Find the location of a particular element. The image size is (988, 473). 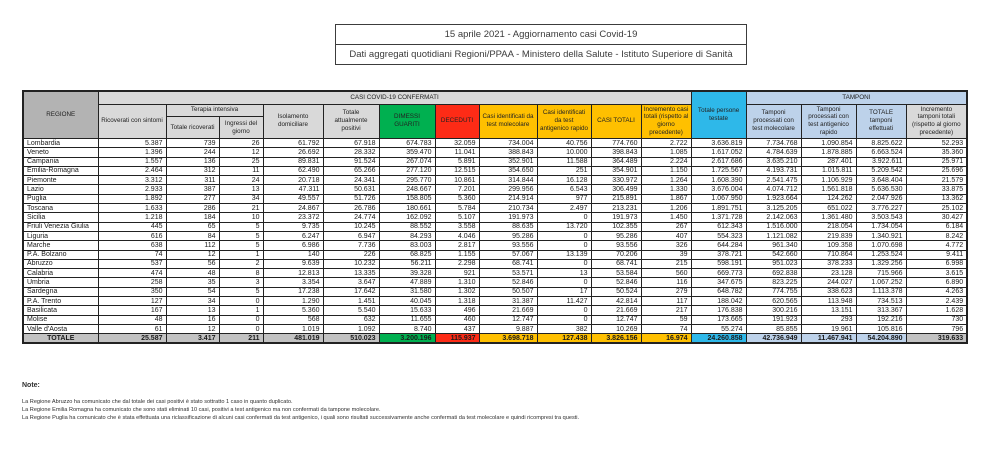

cell-value: 13.720 is located at coordinates (564, 226).